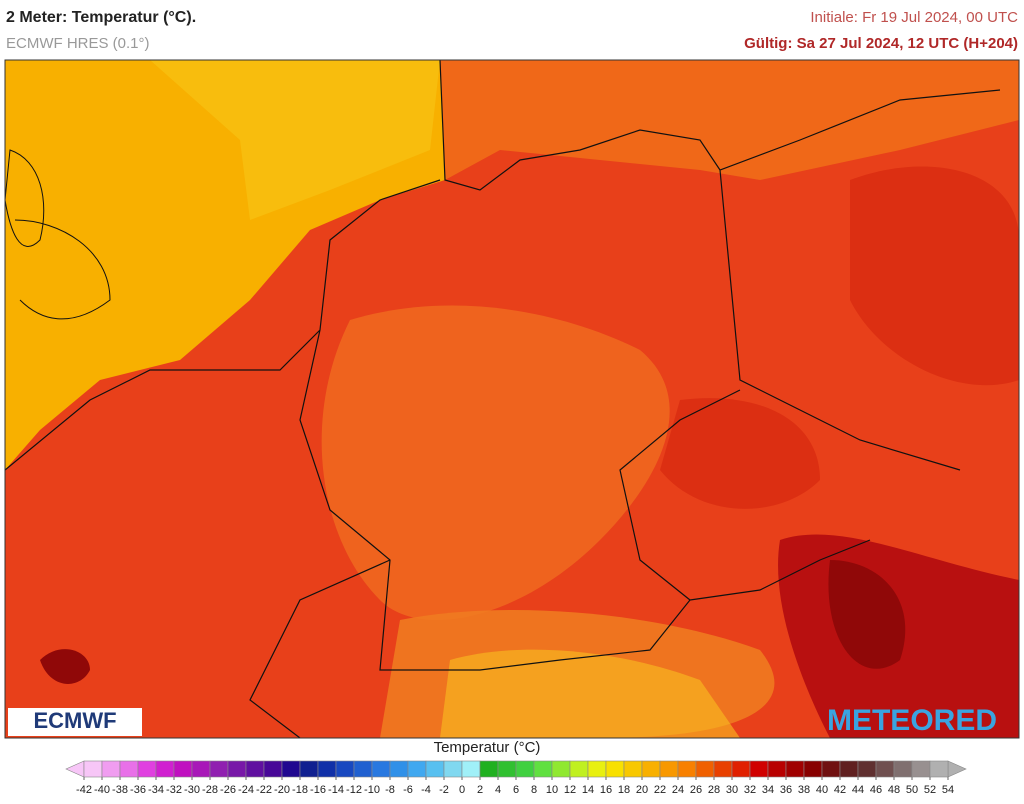  I want to click on tick-label: 18, so click(624, 790).